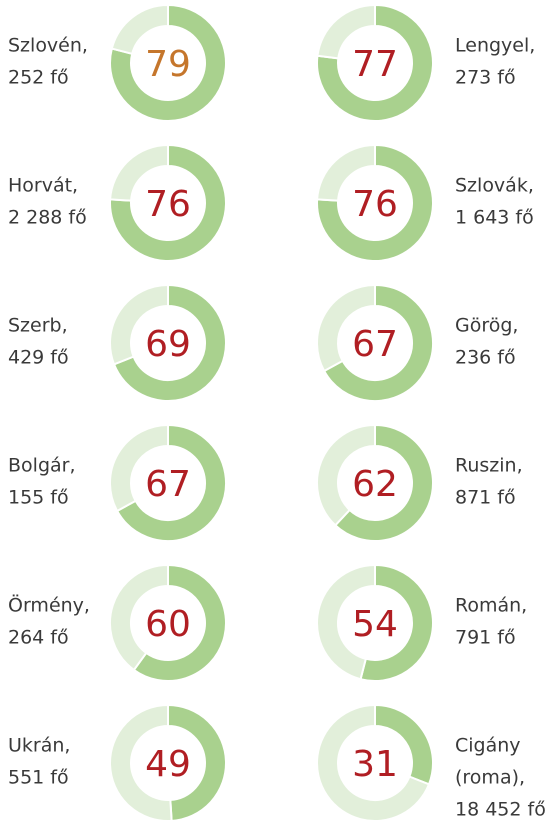 The image size is (555, 825). What do you see at coordinates (42, 466) in the screenshot?
I see `donut-label: Bolgár,` at bounding box center [42, 466].